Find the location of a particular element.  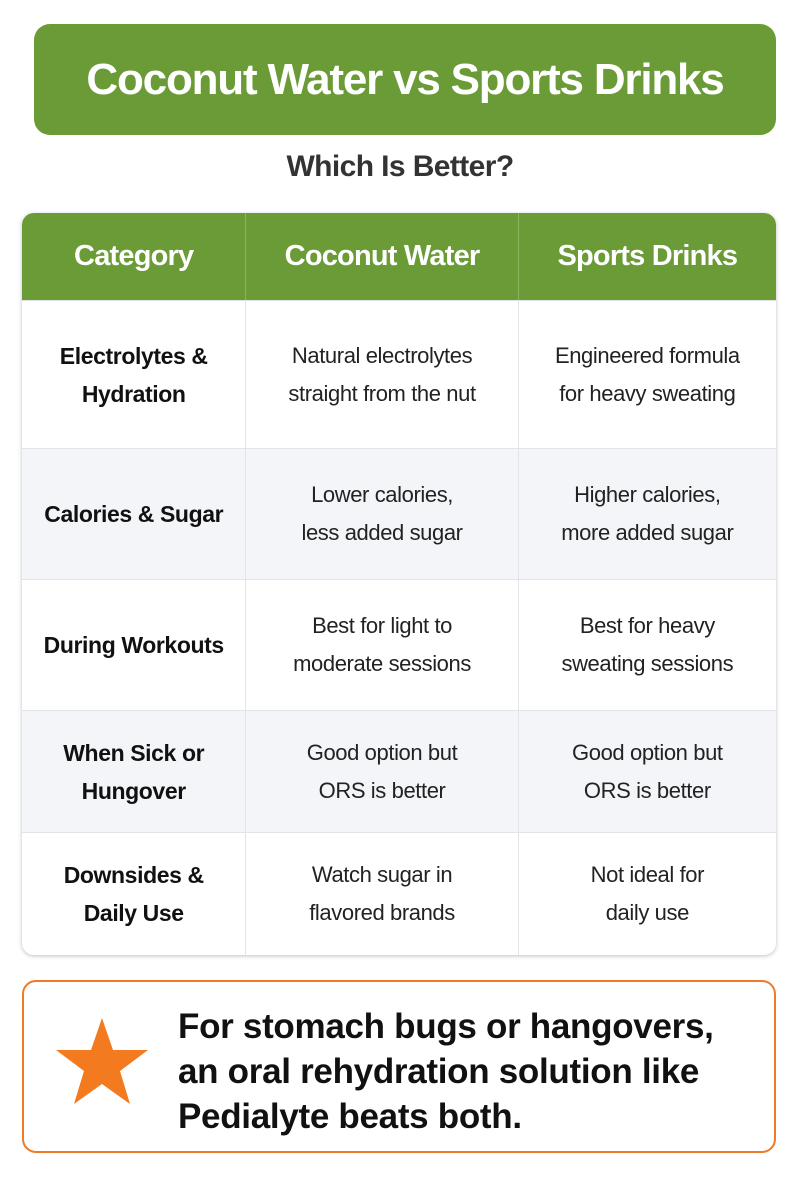

cell-line: Watch sugar in is located at coordinates (382, 874).